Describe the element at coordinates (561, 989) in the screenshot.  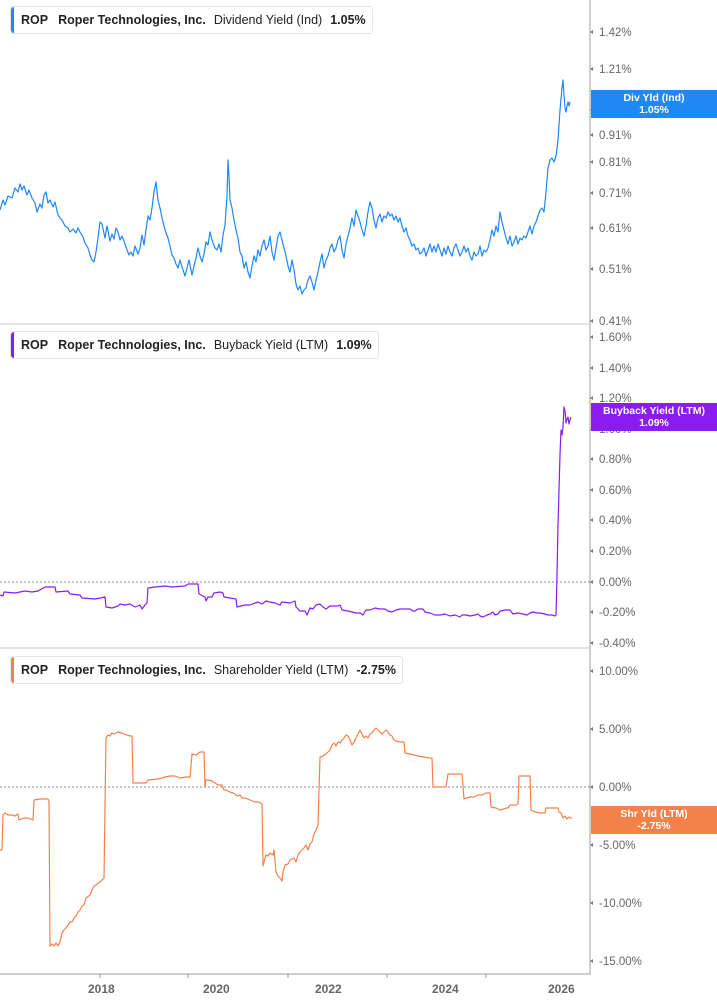
I see `x-tick-label: 2026` at that location.